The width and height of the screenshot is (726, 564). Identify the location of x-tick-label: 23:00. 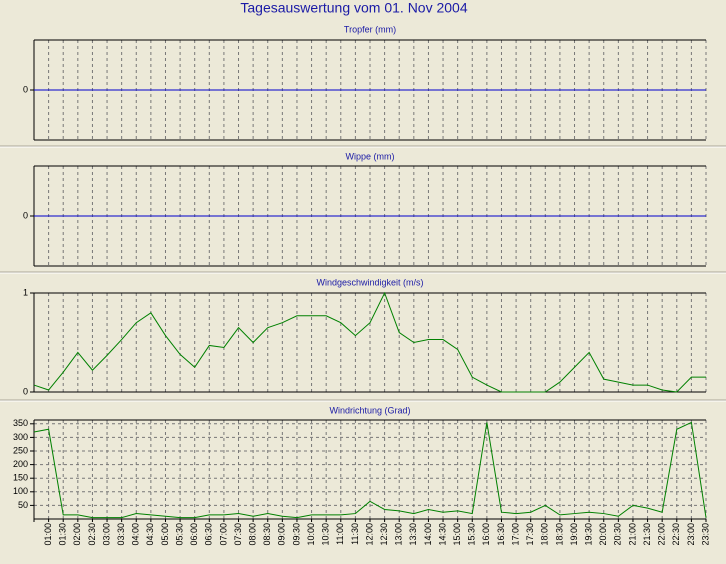
(691, 534).